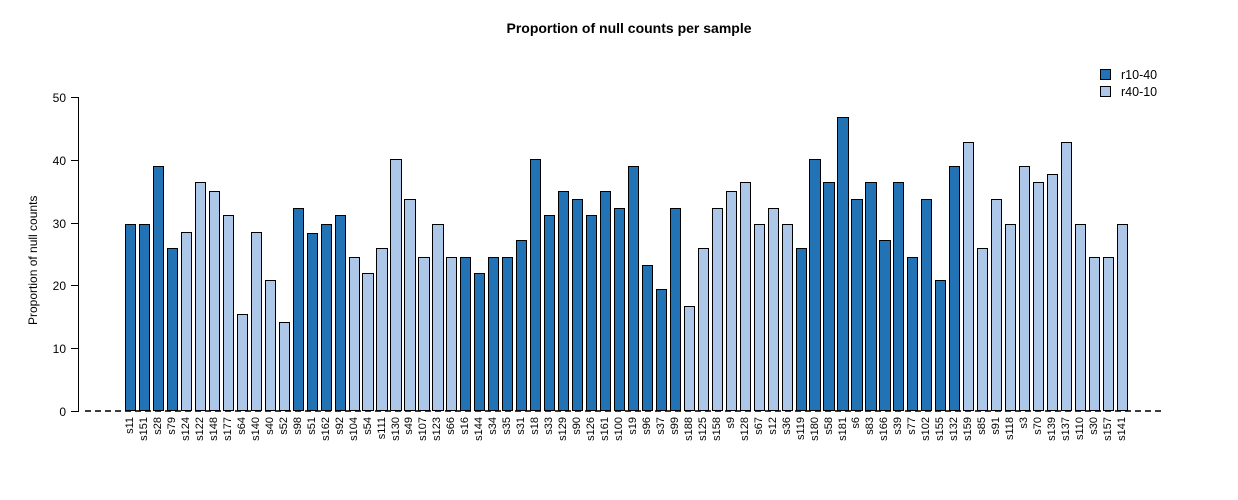  What do you see at coordinates (172, 426) in the screenshot?
I see `x-tick-label-s79: s79` at bounding box center [172, 426].